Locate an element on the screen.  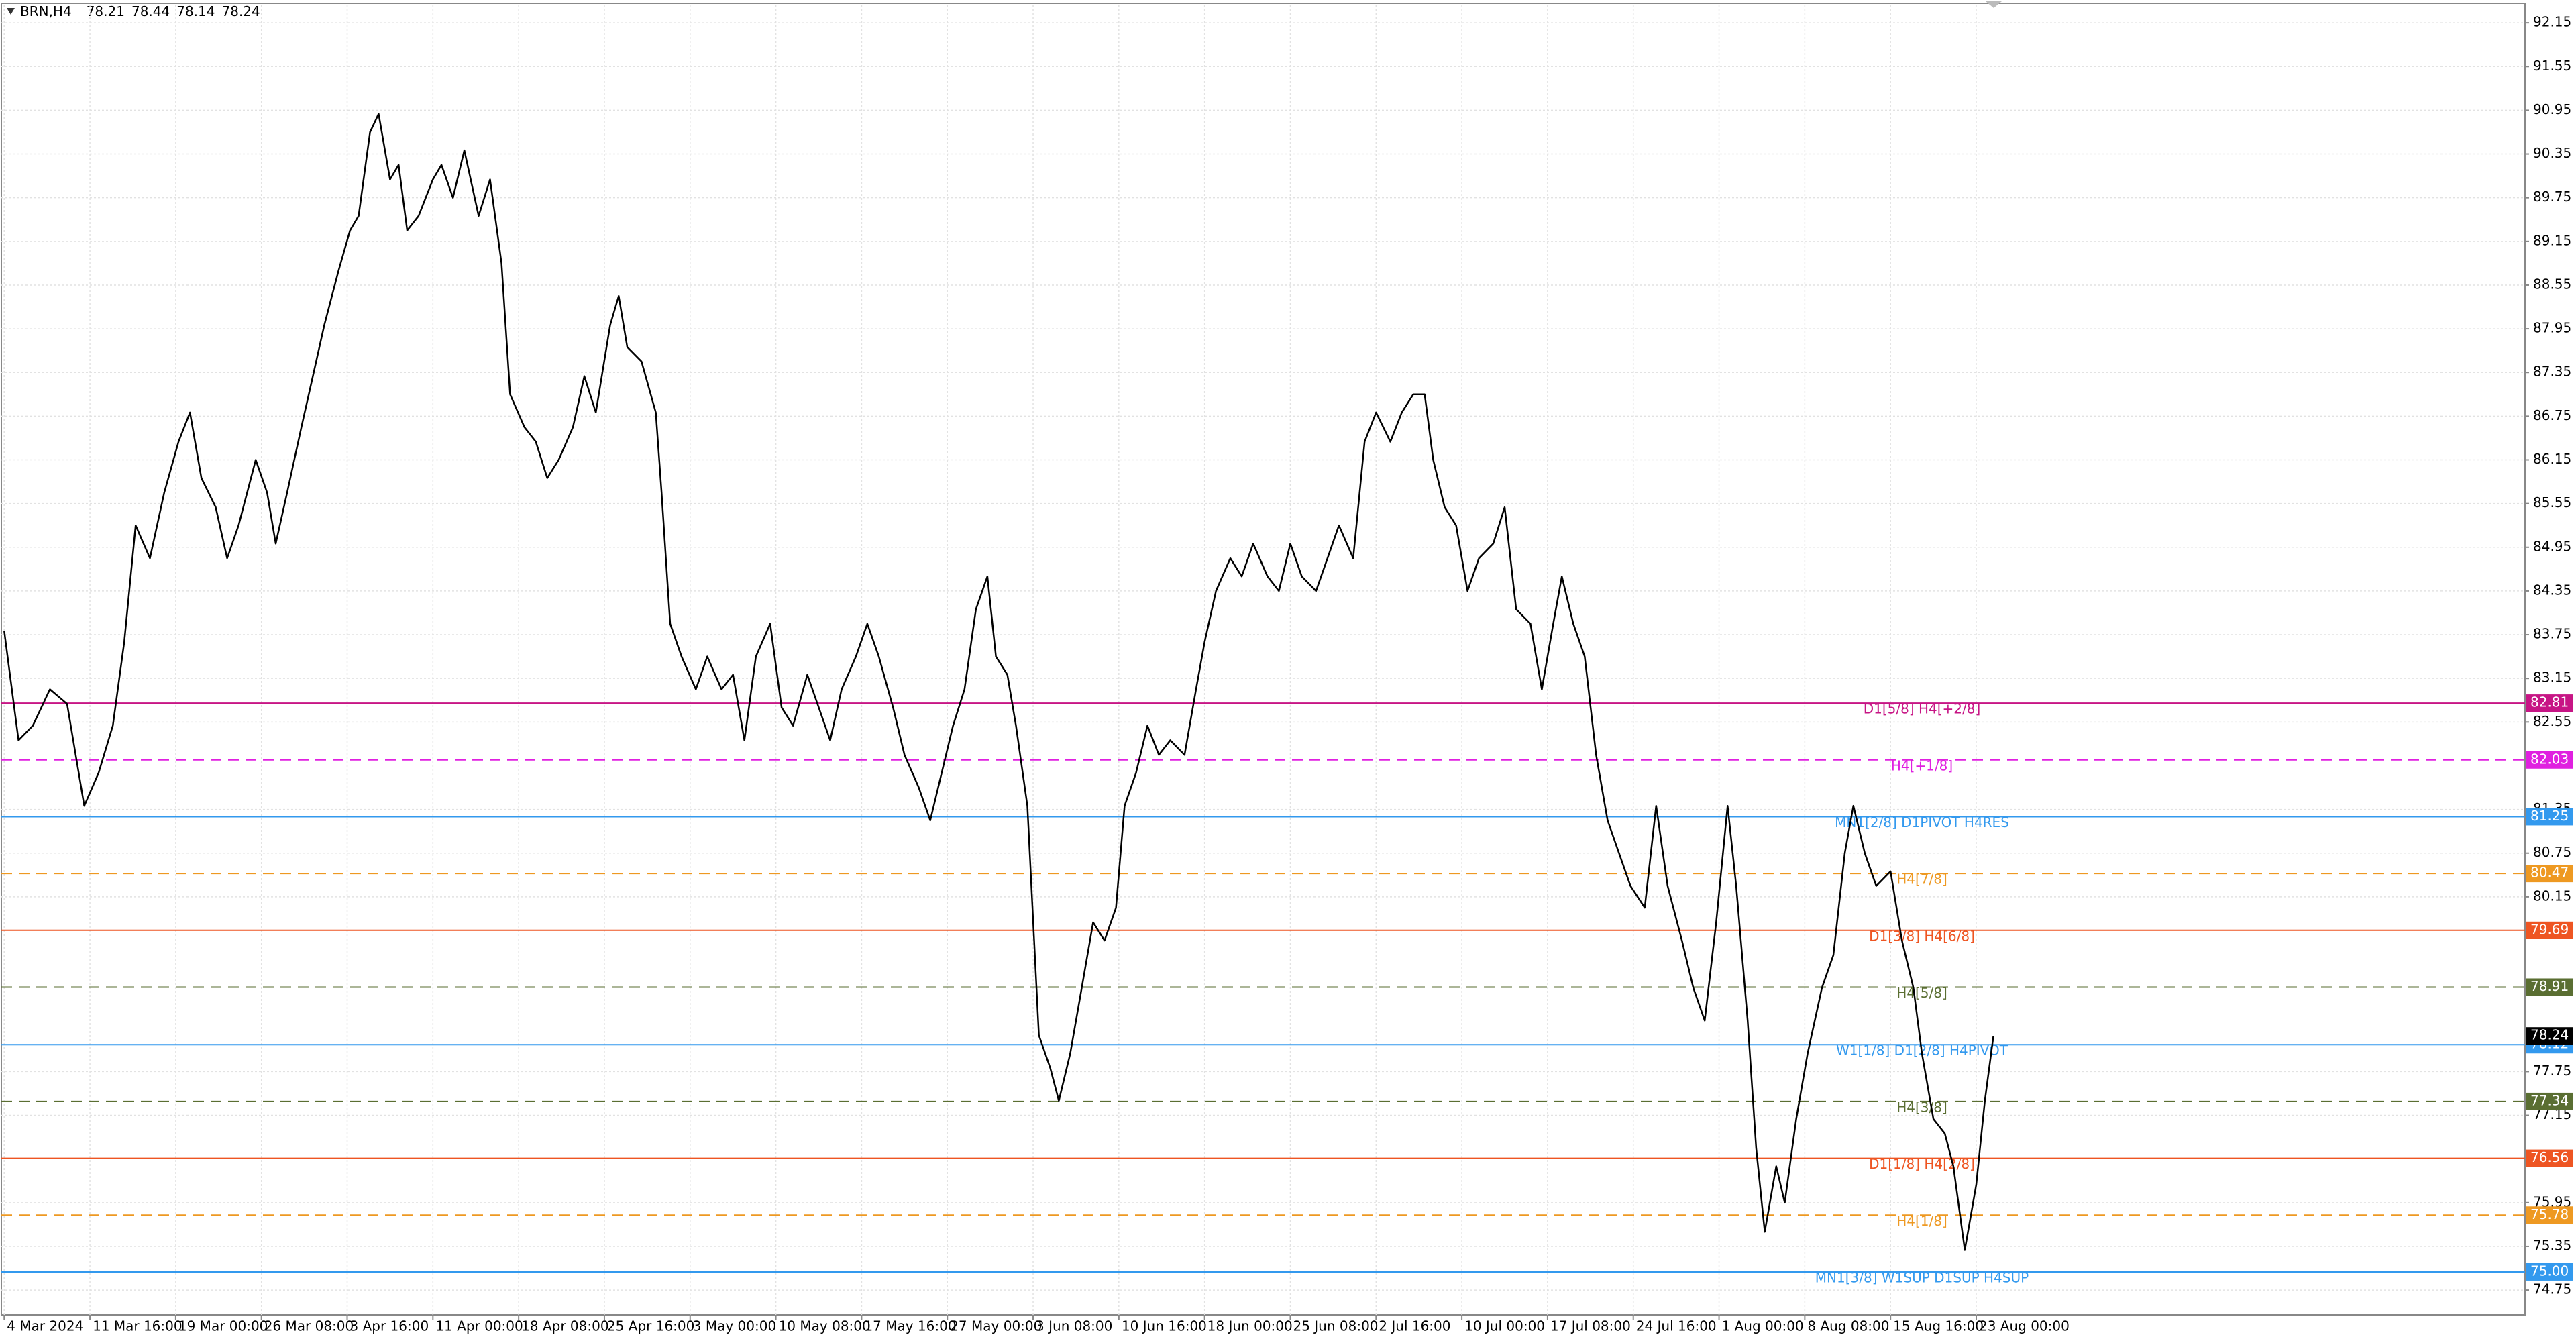
y-tick-label: 87.35 is located at coordinates (2552, 372).